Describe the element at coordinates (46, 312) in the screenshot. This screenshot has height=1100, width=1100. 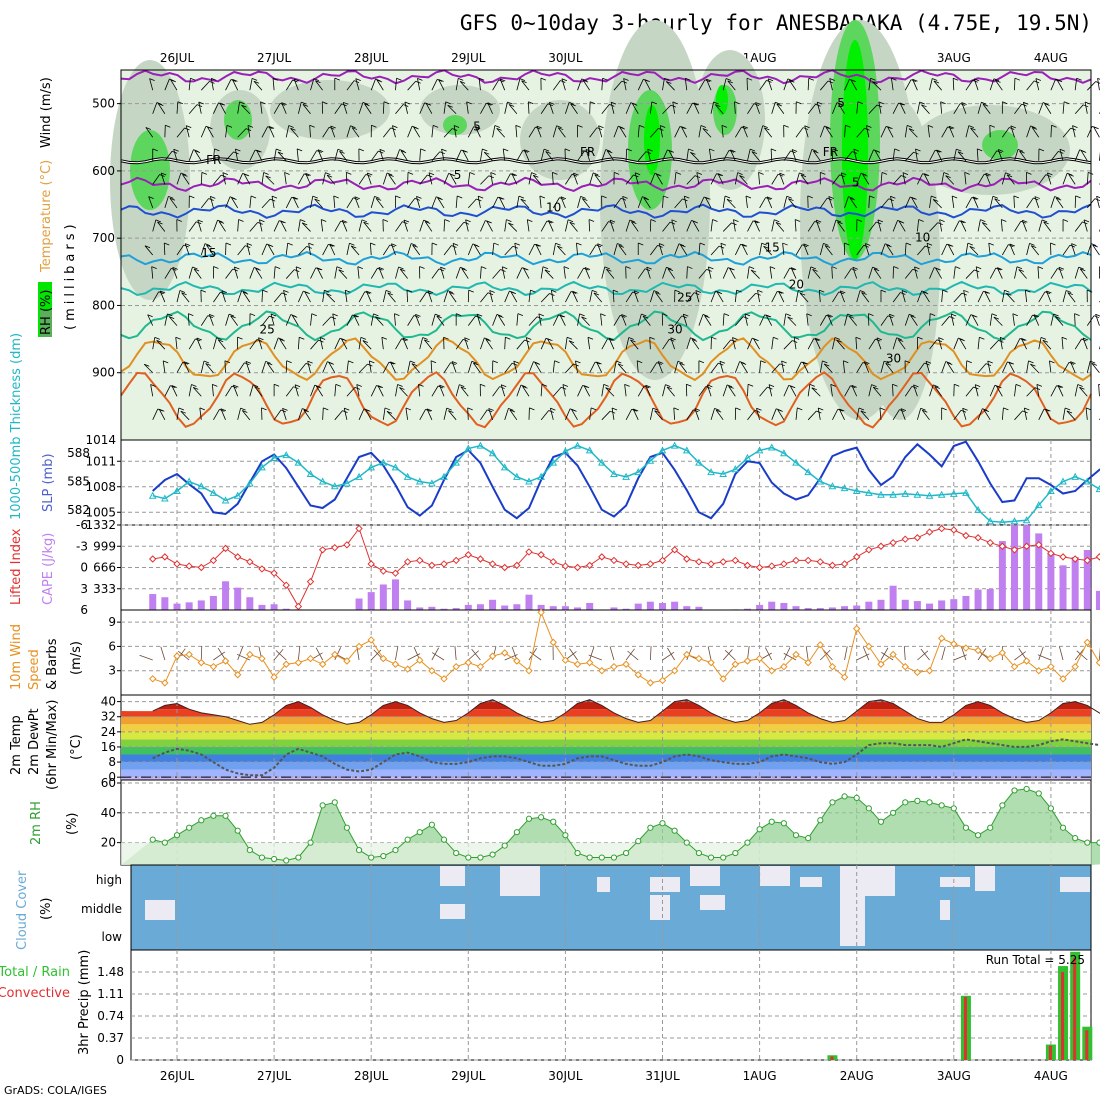
I see `rh-label: RH (%)` at that location.